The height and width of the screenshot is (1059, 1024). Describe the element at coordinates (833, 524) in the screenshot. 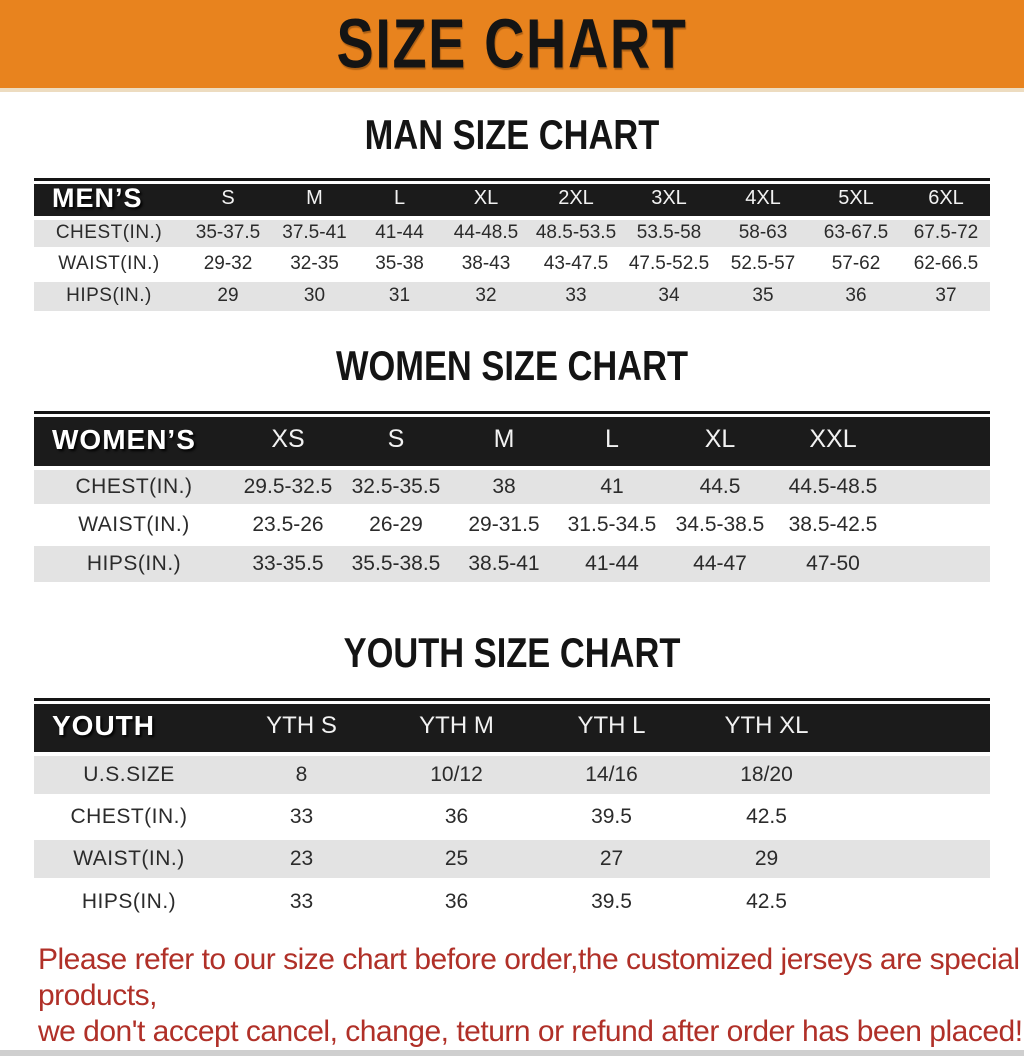

I see `size-cell: 38.5-42.5` at that location.